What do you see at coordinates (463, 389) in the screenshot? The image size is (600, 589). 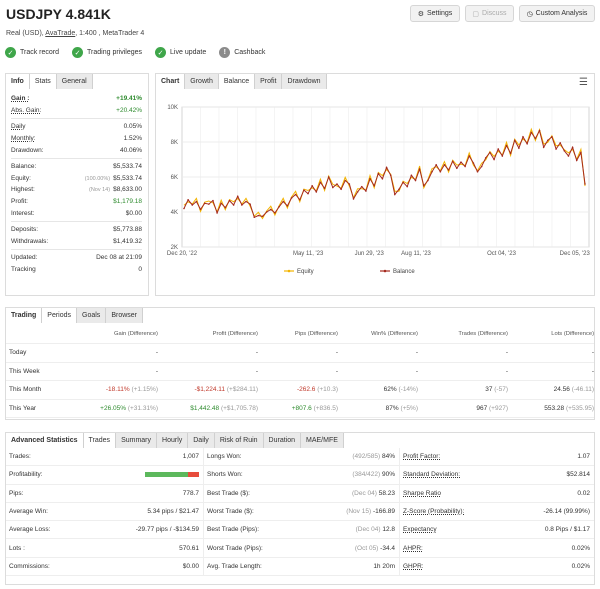 I see `period-cell: 37 (-57)` at bounding box center [463, 389].